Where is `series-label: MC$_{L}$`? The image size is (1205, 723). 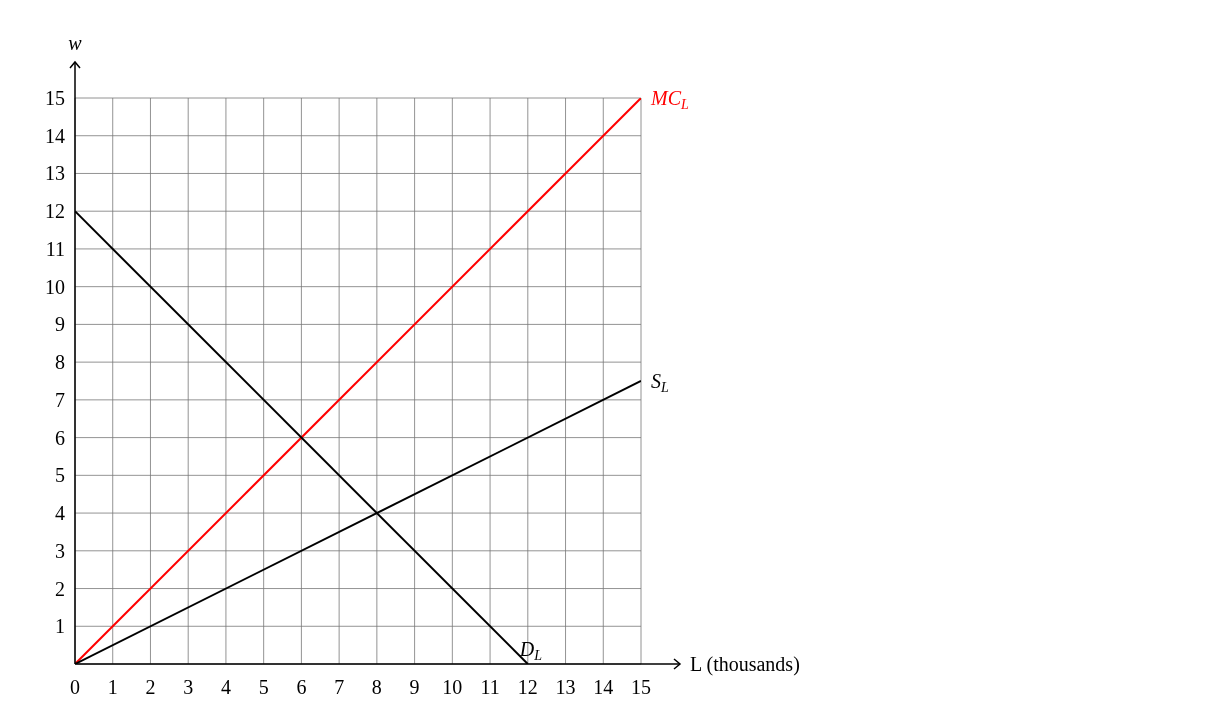
series-label: MC$_{L}$ is located at coordinates (669, 100).